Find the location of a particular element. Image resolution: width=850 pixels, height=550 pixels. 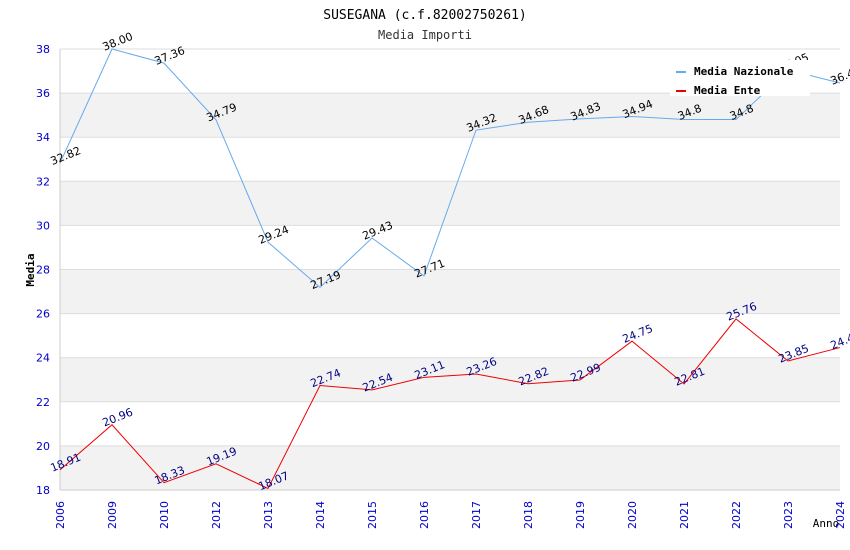

y-tick-32: 32 is located at coordinates (43, 181).